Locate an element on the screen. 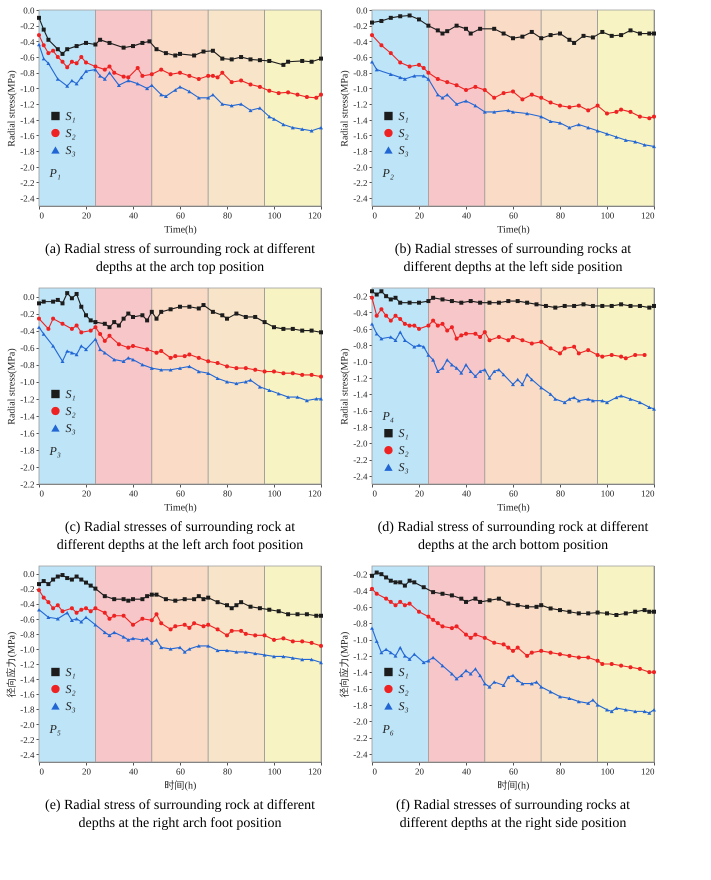 The width and height of the screenshot is (711, 880). x-tick-label: 120 is located at coordinates (315, 771).